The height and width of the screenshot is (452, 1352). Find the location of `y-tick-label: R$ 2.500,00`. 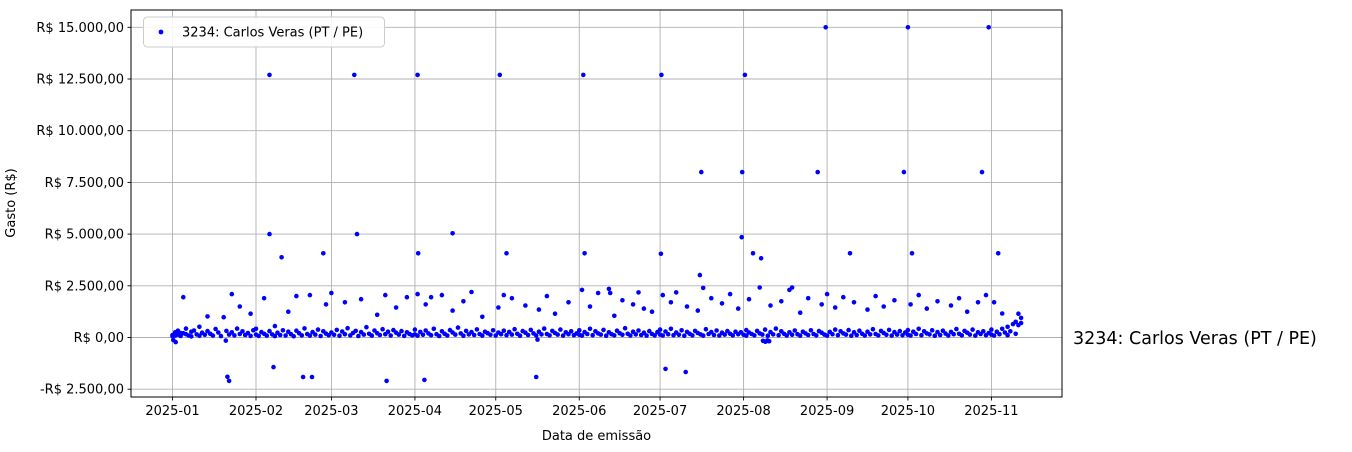

y-tick-label: R$ 2.500,00 is located at coordinates (84, 286).